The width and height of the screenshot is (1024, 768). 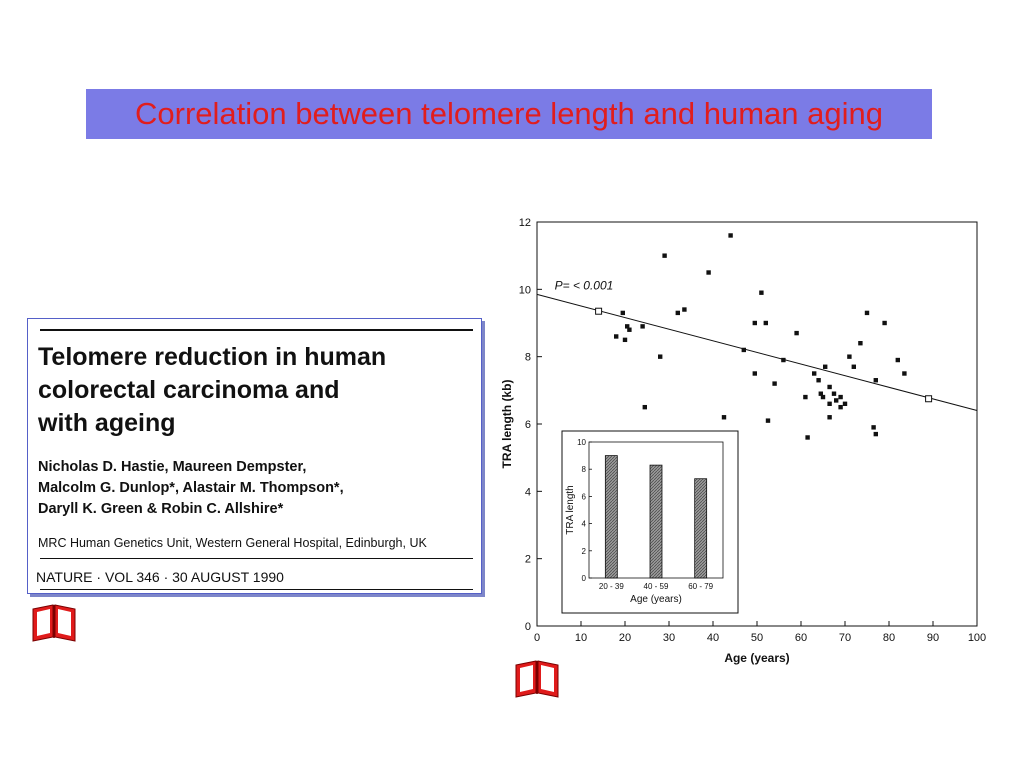 What do you see at coordinates (656, 599) in the screenshot?
I see `inset-x-axis-title: Age (years)` at bounding box center [656, 599].